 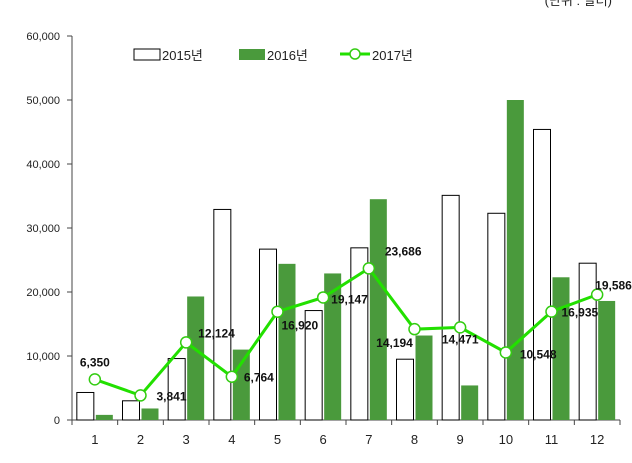 I want to click on x-tick-label: 7, so click(x=368, y=439).